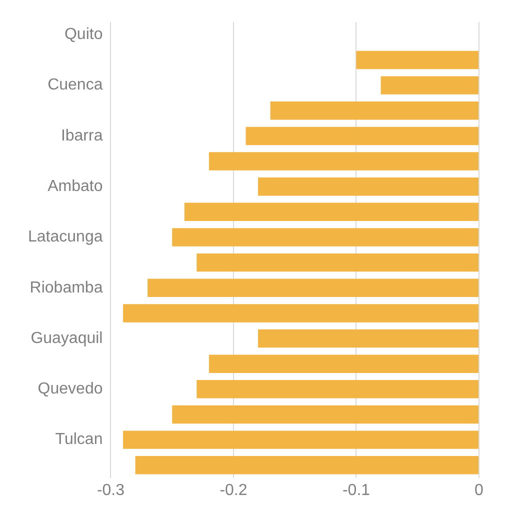  I want to click on y-tick-label: Ibarra, so click(81, 135).